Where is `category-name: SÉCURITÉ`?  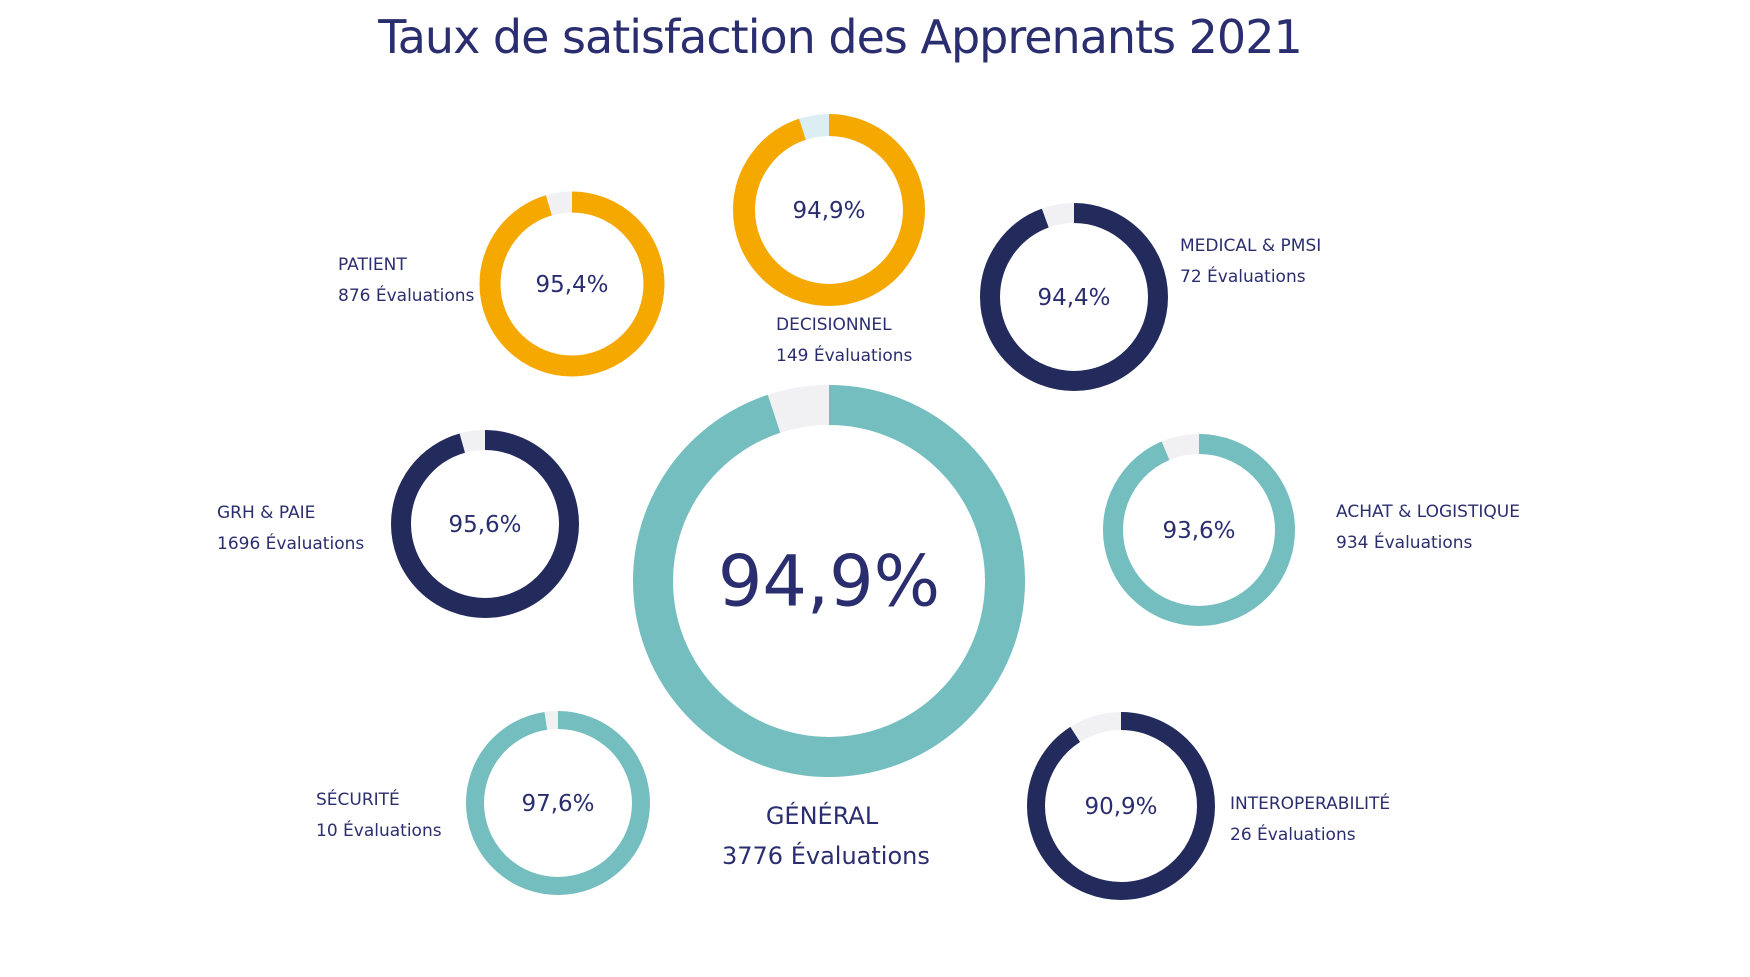
category-name: SÉCURITÉ is located at coordinates (358, 800).